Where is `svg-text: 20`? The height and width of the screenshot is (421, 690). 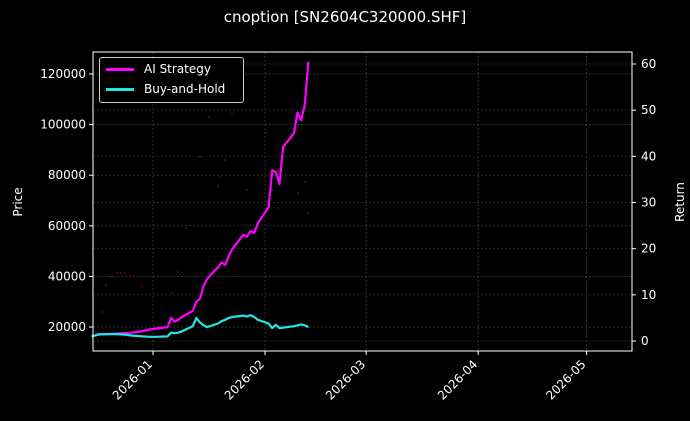
svg-text: 20 is located at coordinates (648, 249).